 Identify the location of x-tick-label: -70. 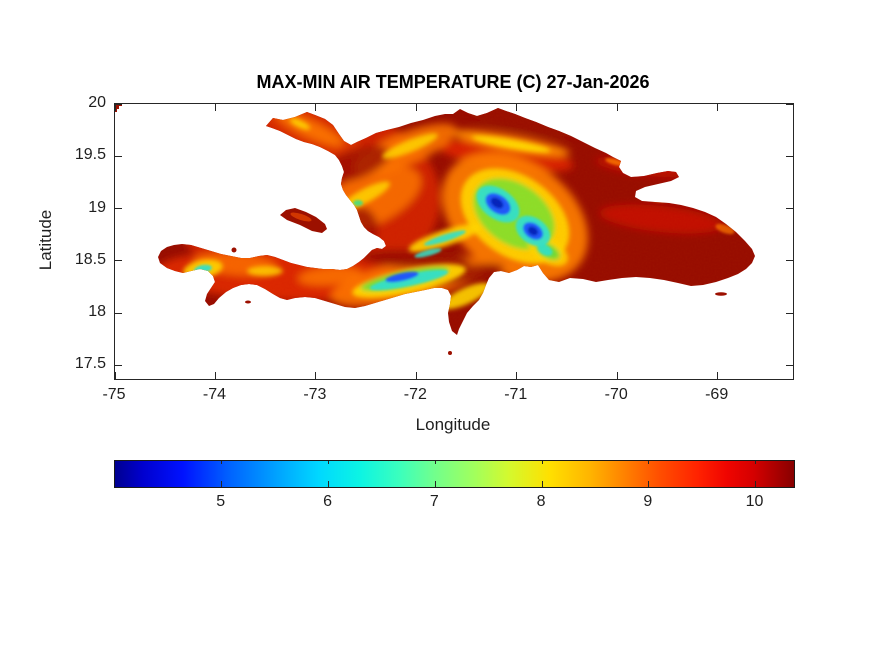
(616, 394).